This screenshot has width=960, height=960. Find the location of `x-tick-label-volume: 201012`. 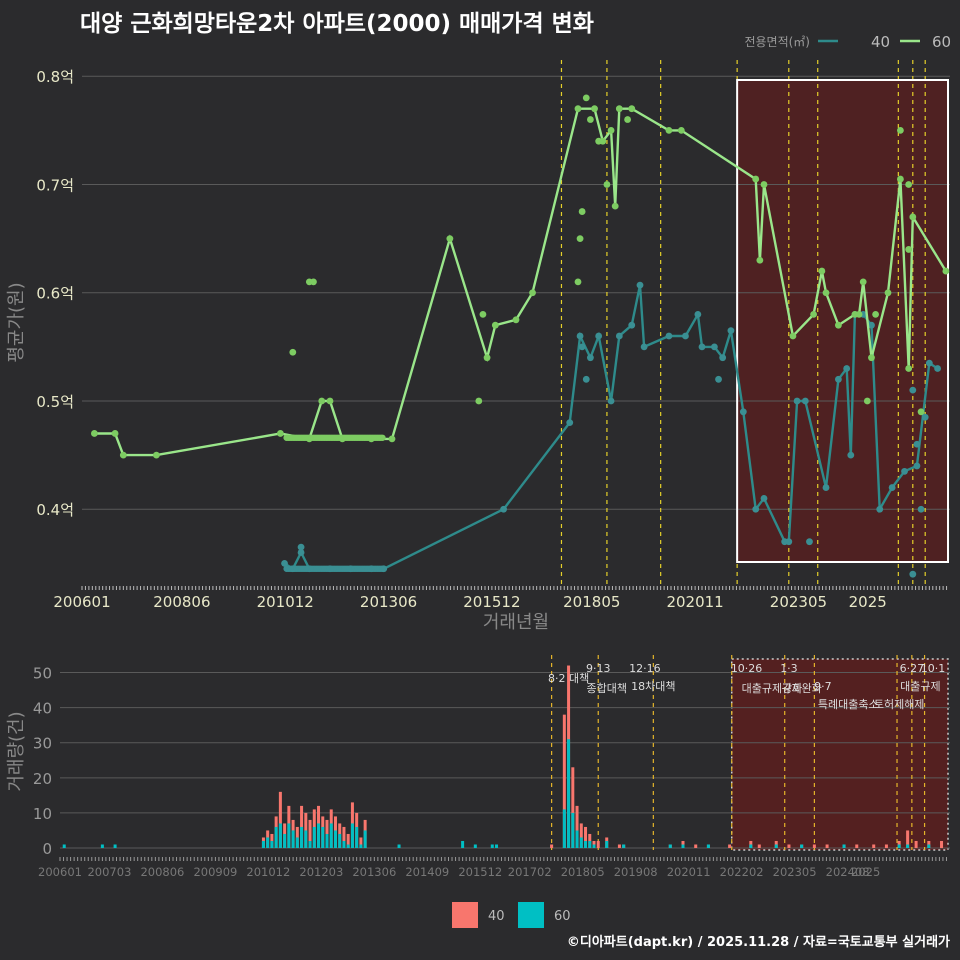

x-tick-label-volume: 201012 is located at coordinates (268, 872).